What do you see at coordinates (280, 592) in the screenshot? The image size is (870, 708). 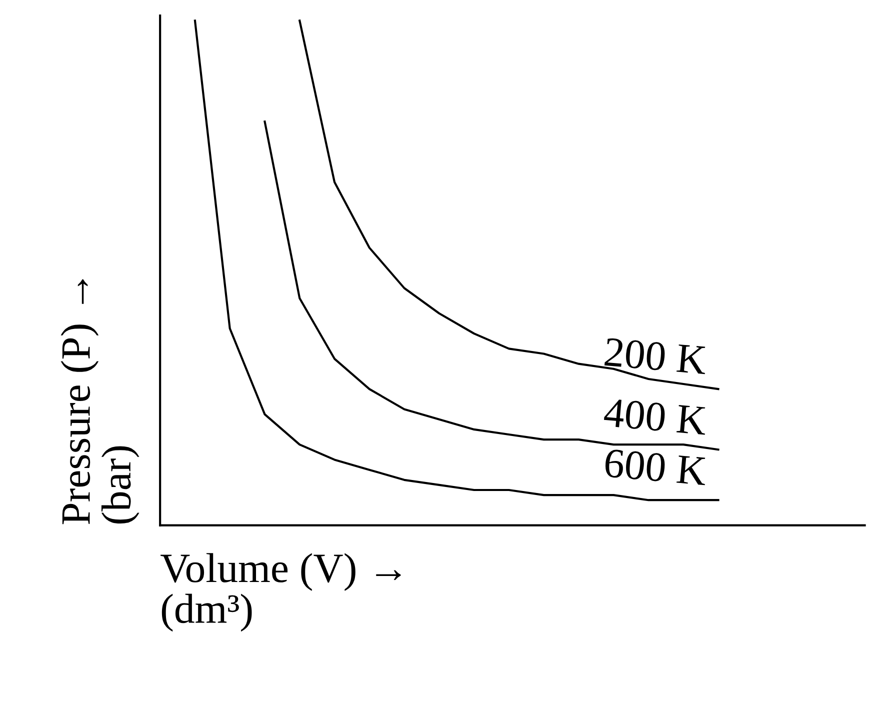 I see `x-axis-title: Volume (V) → (dm³)` at bounding box center [280, 592].